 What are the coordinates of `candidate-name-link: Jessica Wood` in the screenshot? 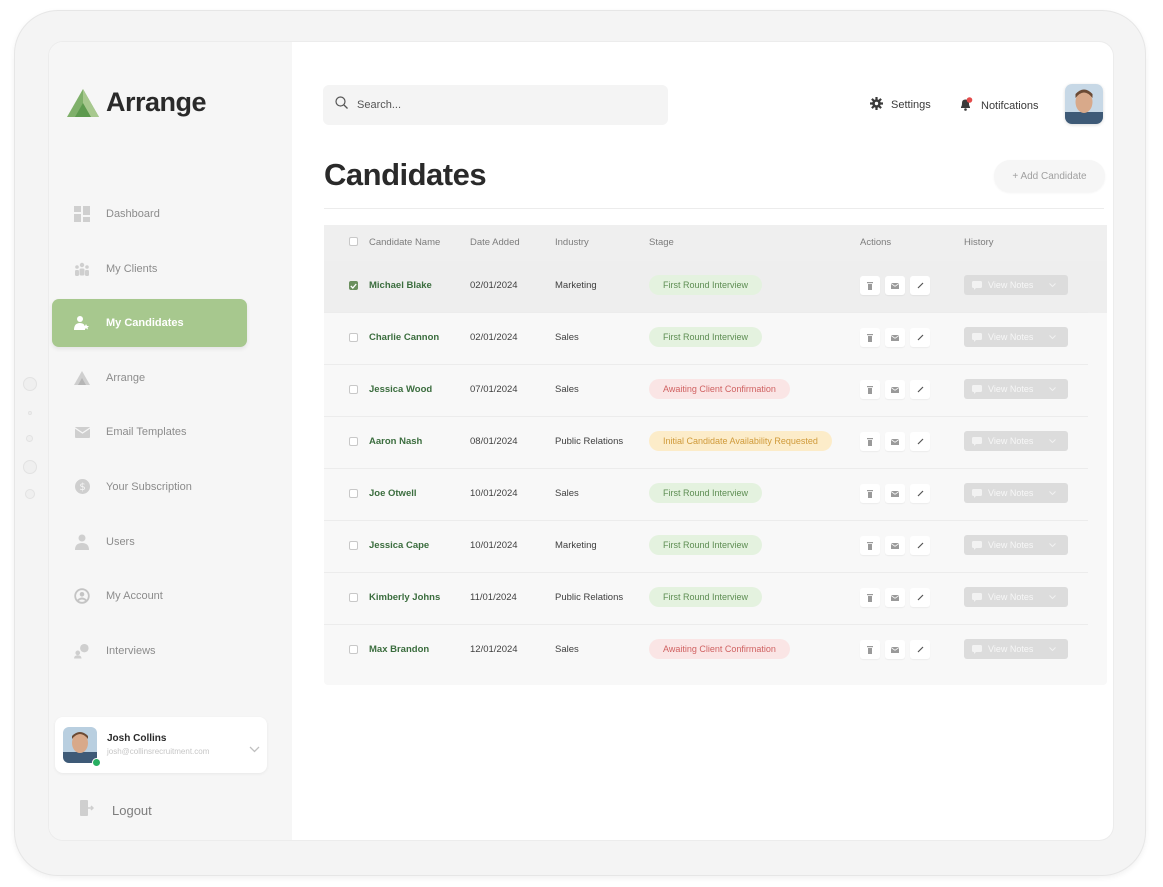 It's located at (401, 389).